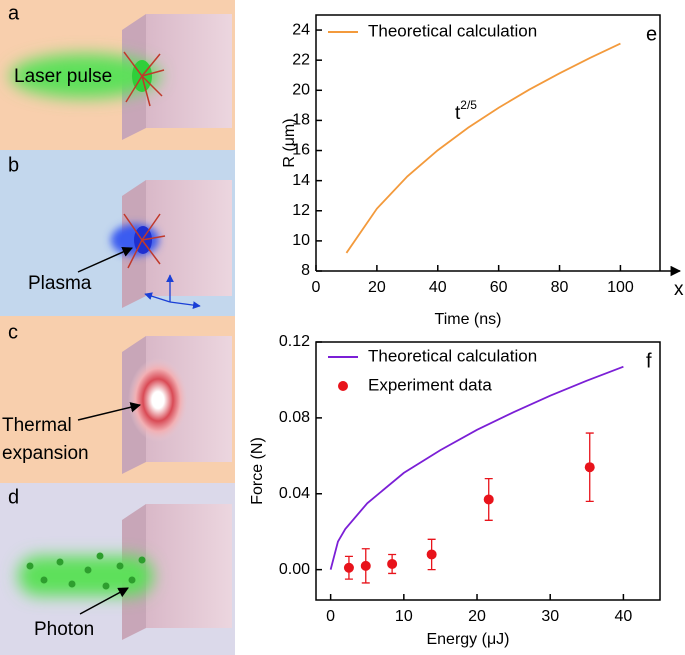 The width and height of the screenshot is (685, 655). What do you see at coordinates (620, 287) in the screenshot?
I see `x-tick-label: 100` at bounding box center [620, 287].